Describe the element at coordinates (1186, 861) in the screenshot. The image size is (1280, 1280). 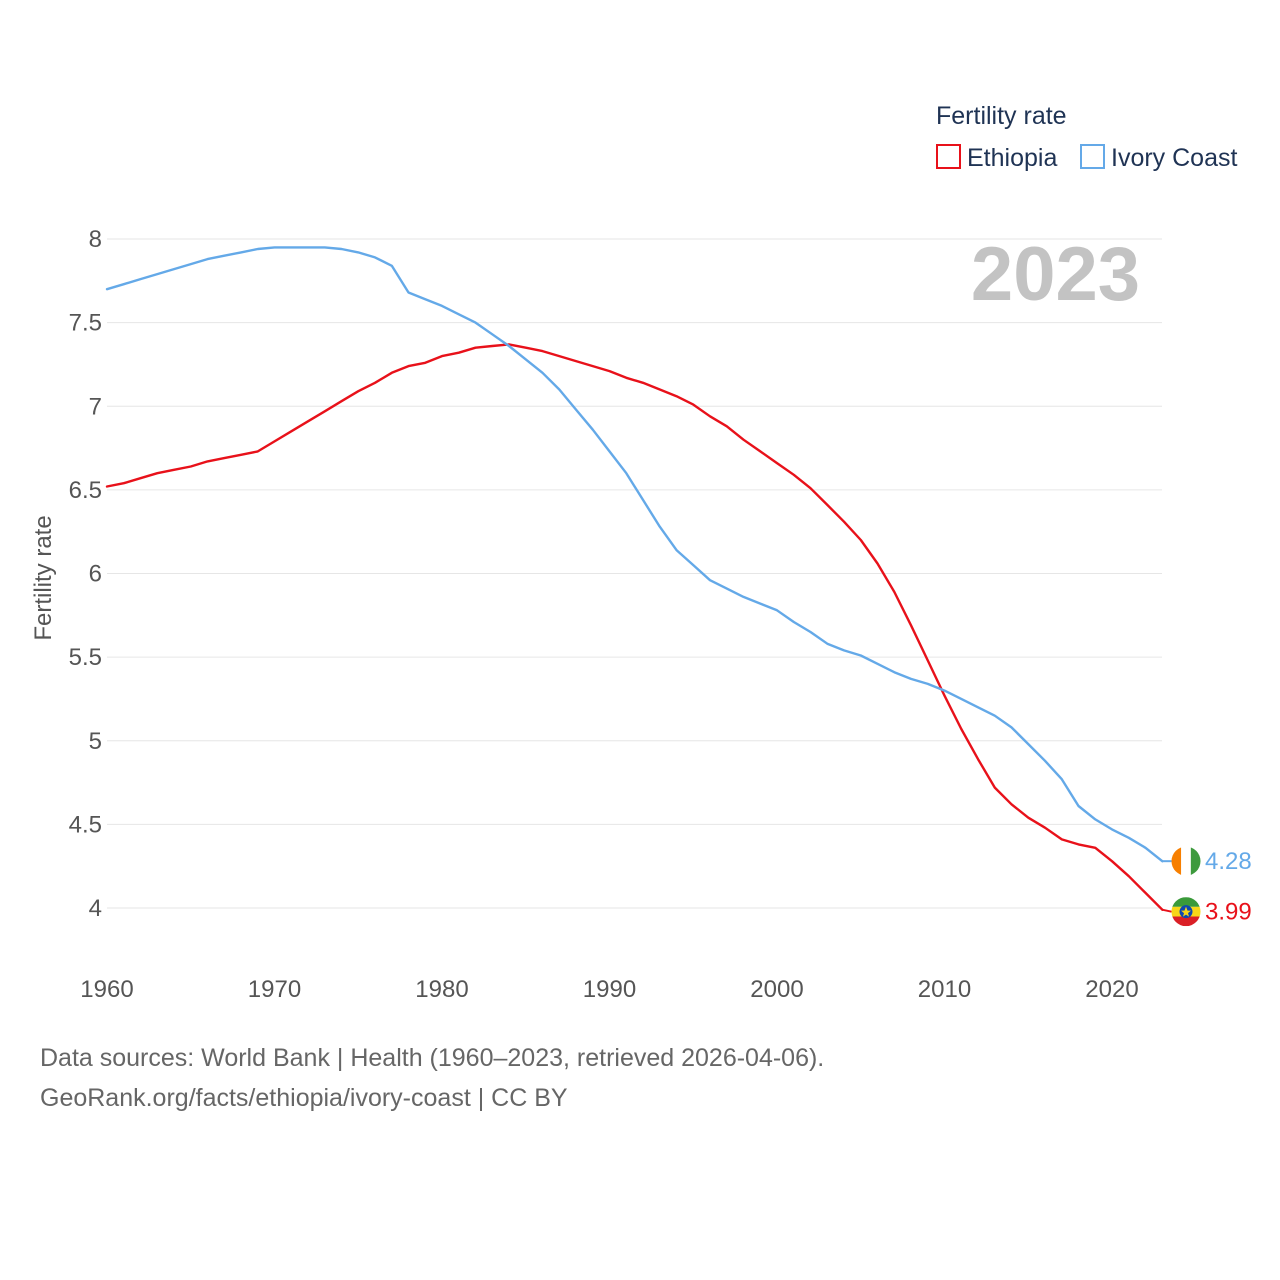
I see `ivory-coast-flag-icon` at that location.